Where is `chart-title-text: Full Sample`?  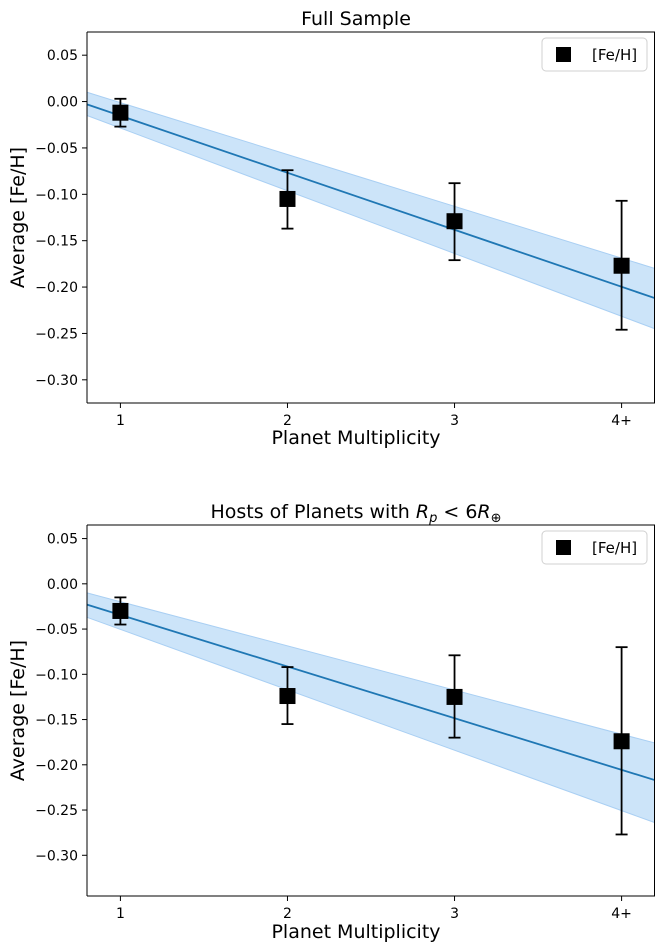
chart-title-text: Full Sample is located at coordinates (356, 19).